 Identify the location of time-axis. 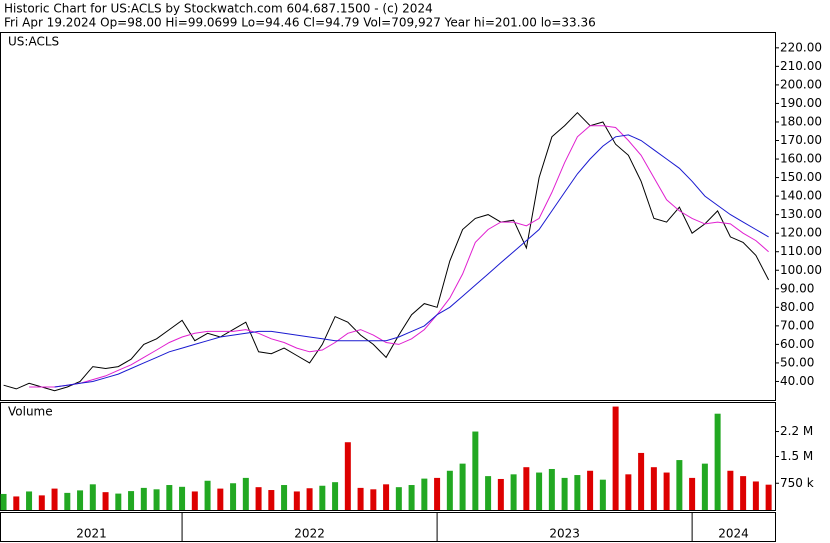
(388, 527).